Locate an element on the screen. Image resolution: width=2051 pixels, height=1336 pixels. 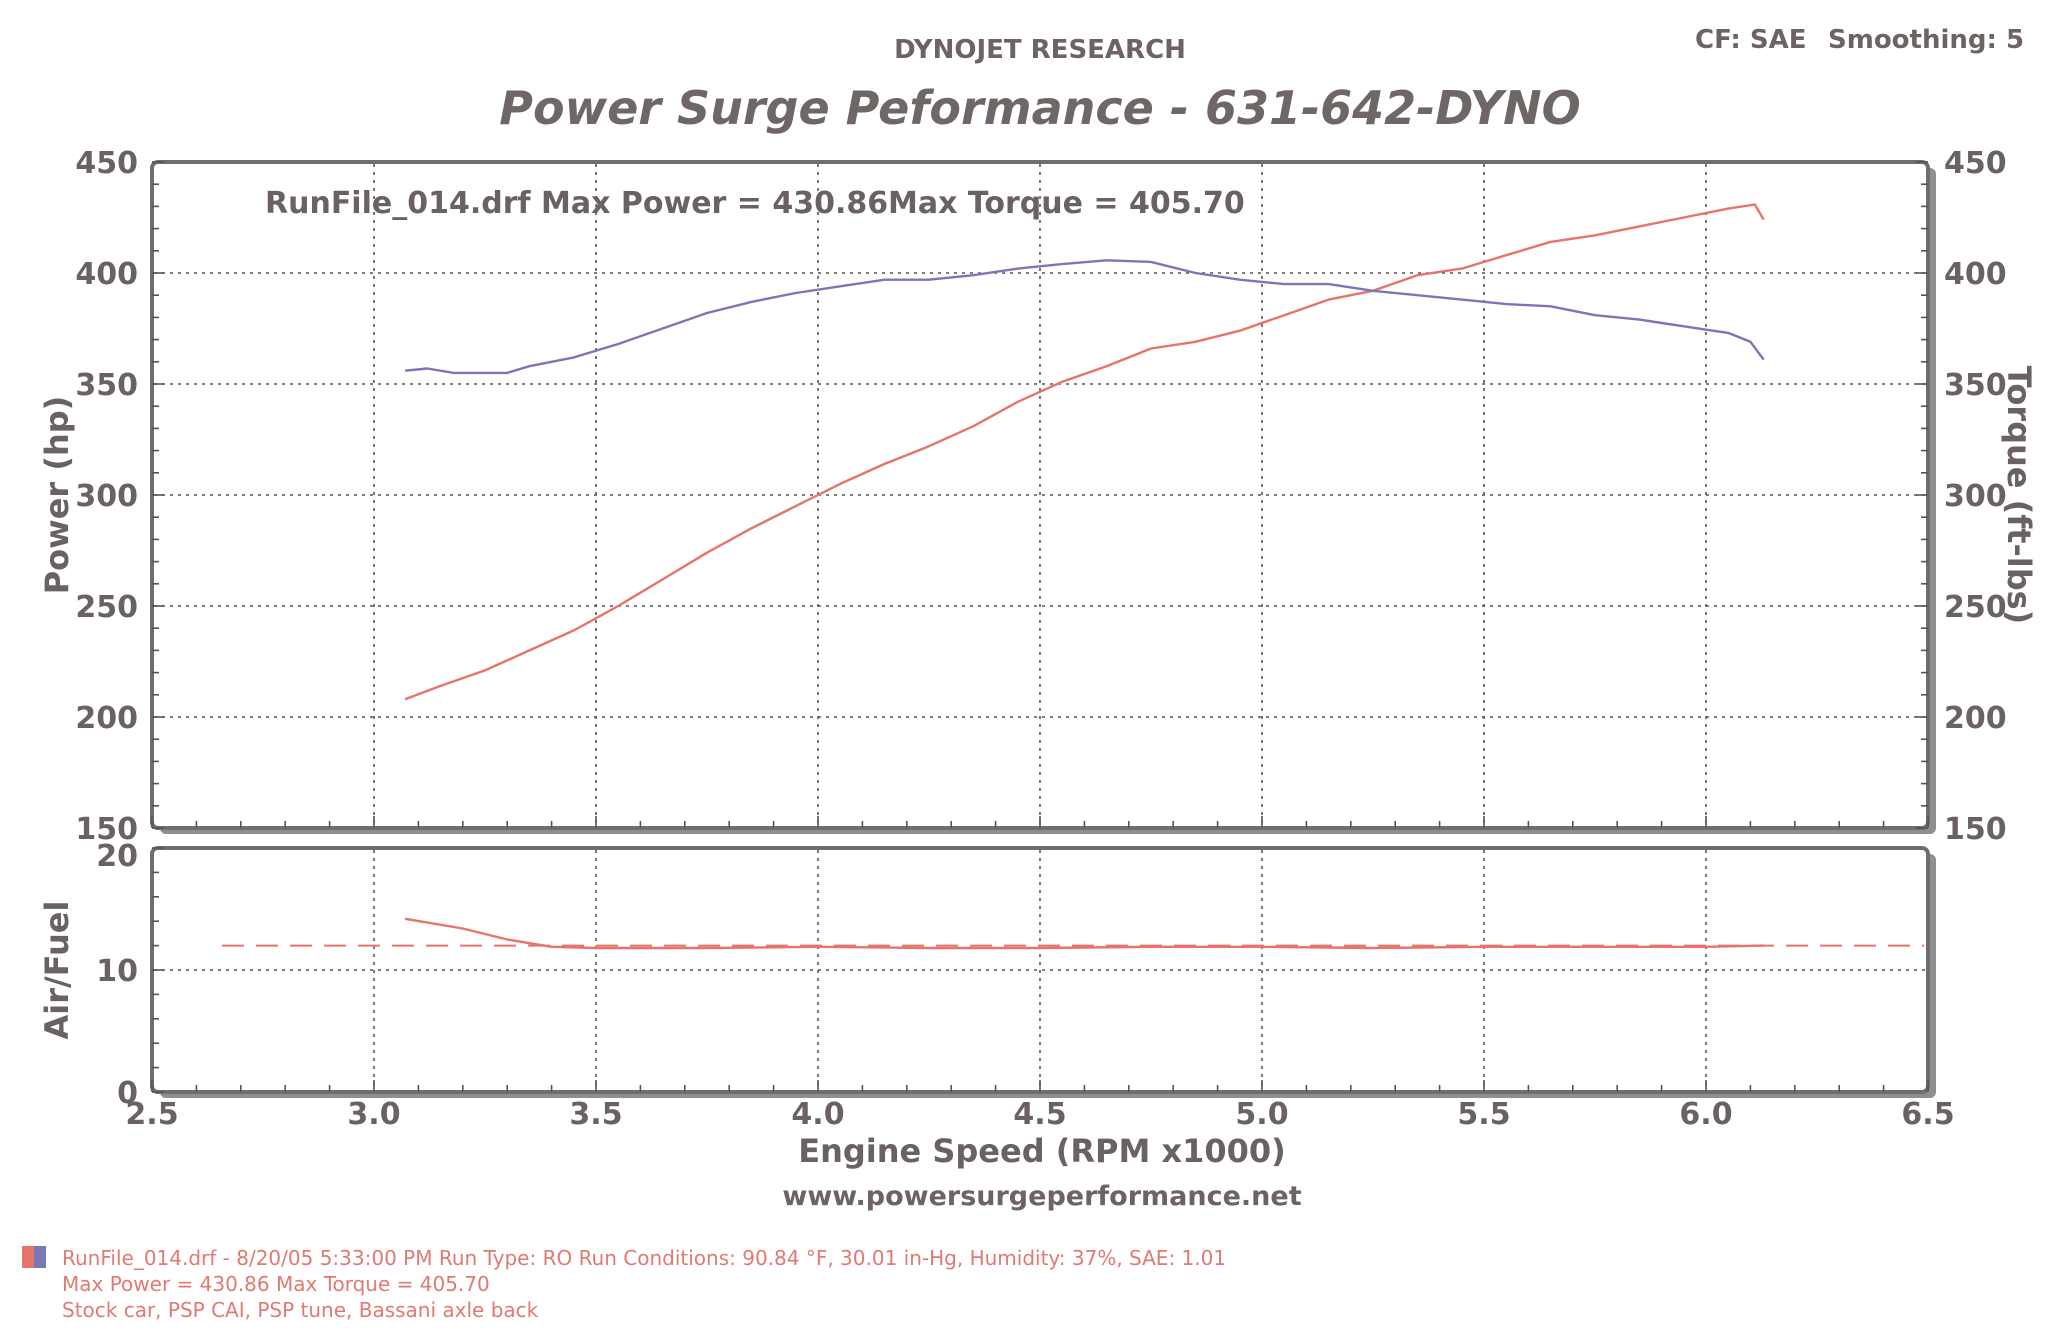
max-torque-annotation: Max Torque = 405.70 is located at coordinates (1066, 203).